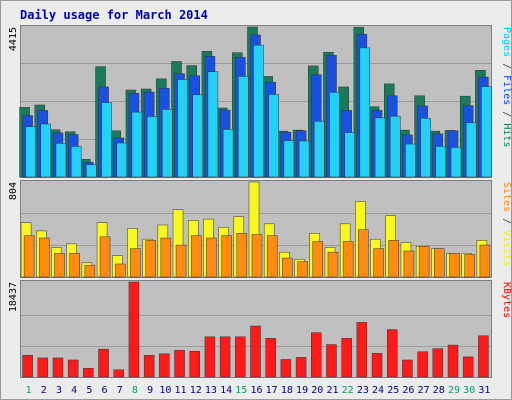 The height and width of the screenshot is (400, 512). Describe the element at coordinates (506, 135) in the screenshot. I see `legend-entry: Hits` at that location.